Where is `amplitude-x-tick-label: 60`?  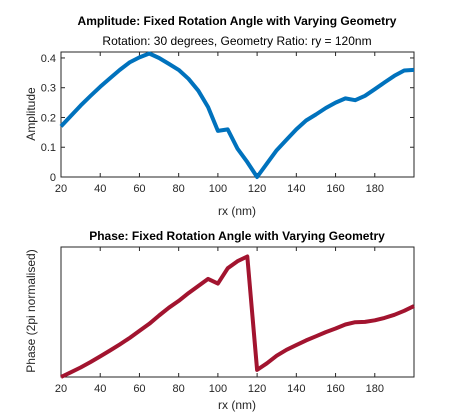
amplitude-x-tick-label: 60 is located at coordinates (139, 189).